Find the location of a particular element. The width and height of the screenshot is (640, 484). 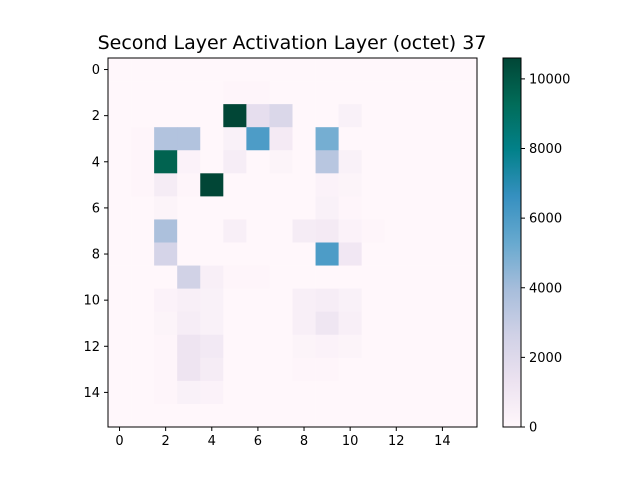

y-tick-label: 10 is located at coordinates (91, 301).